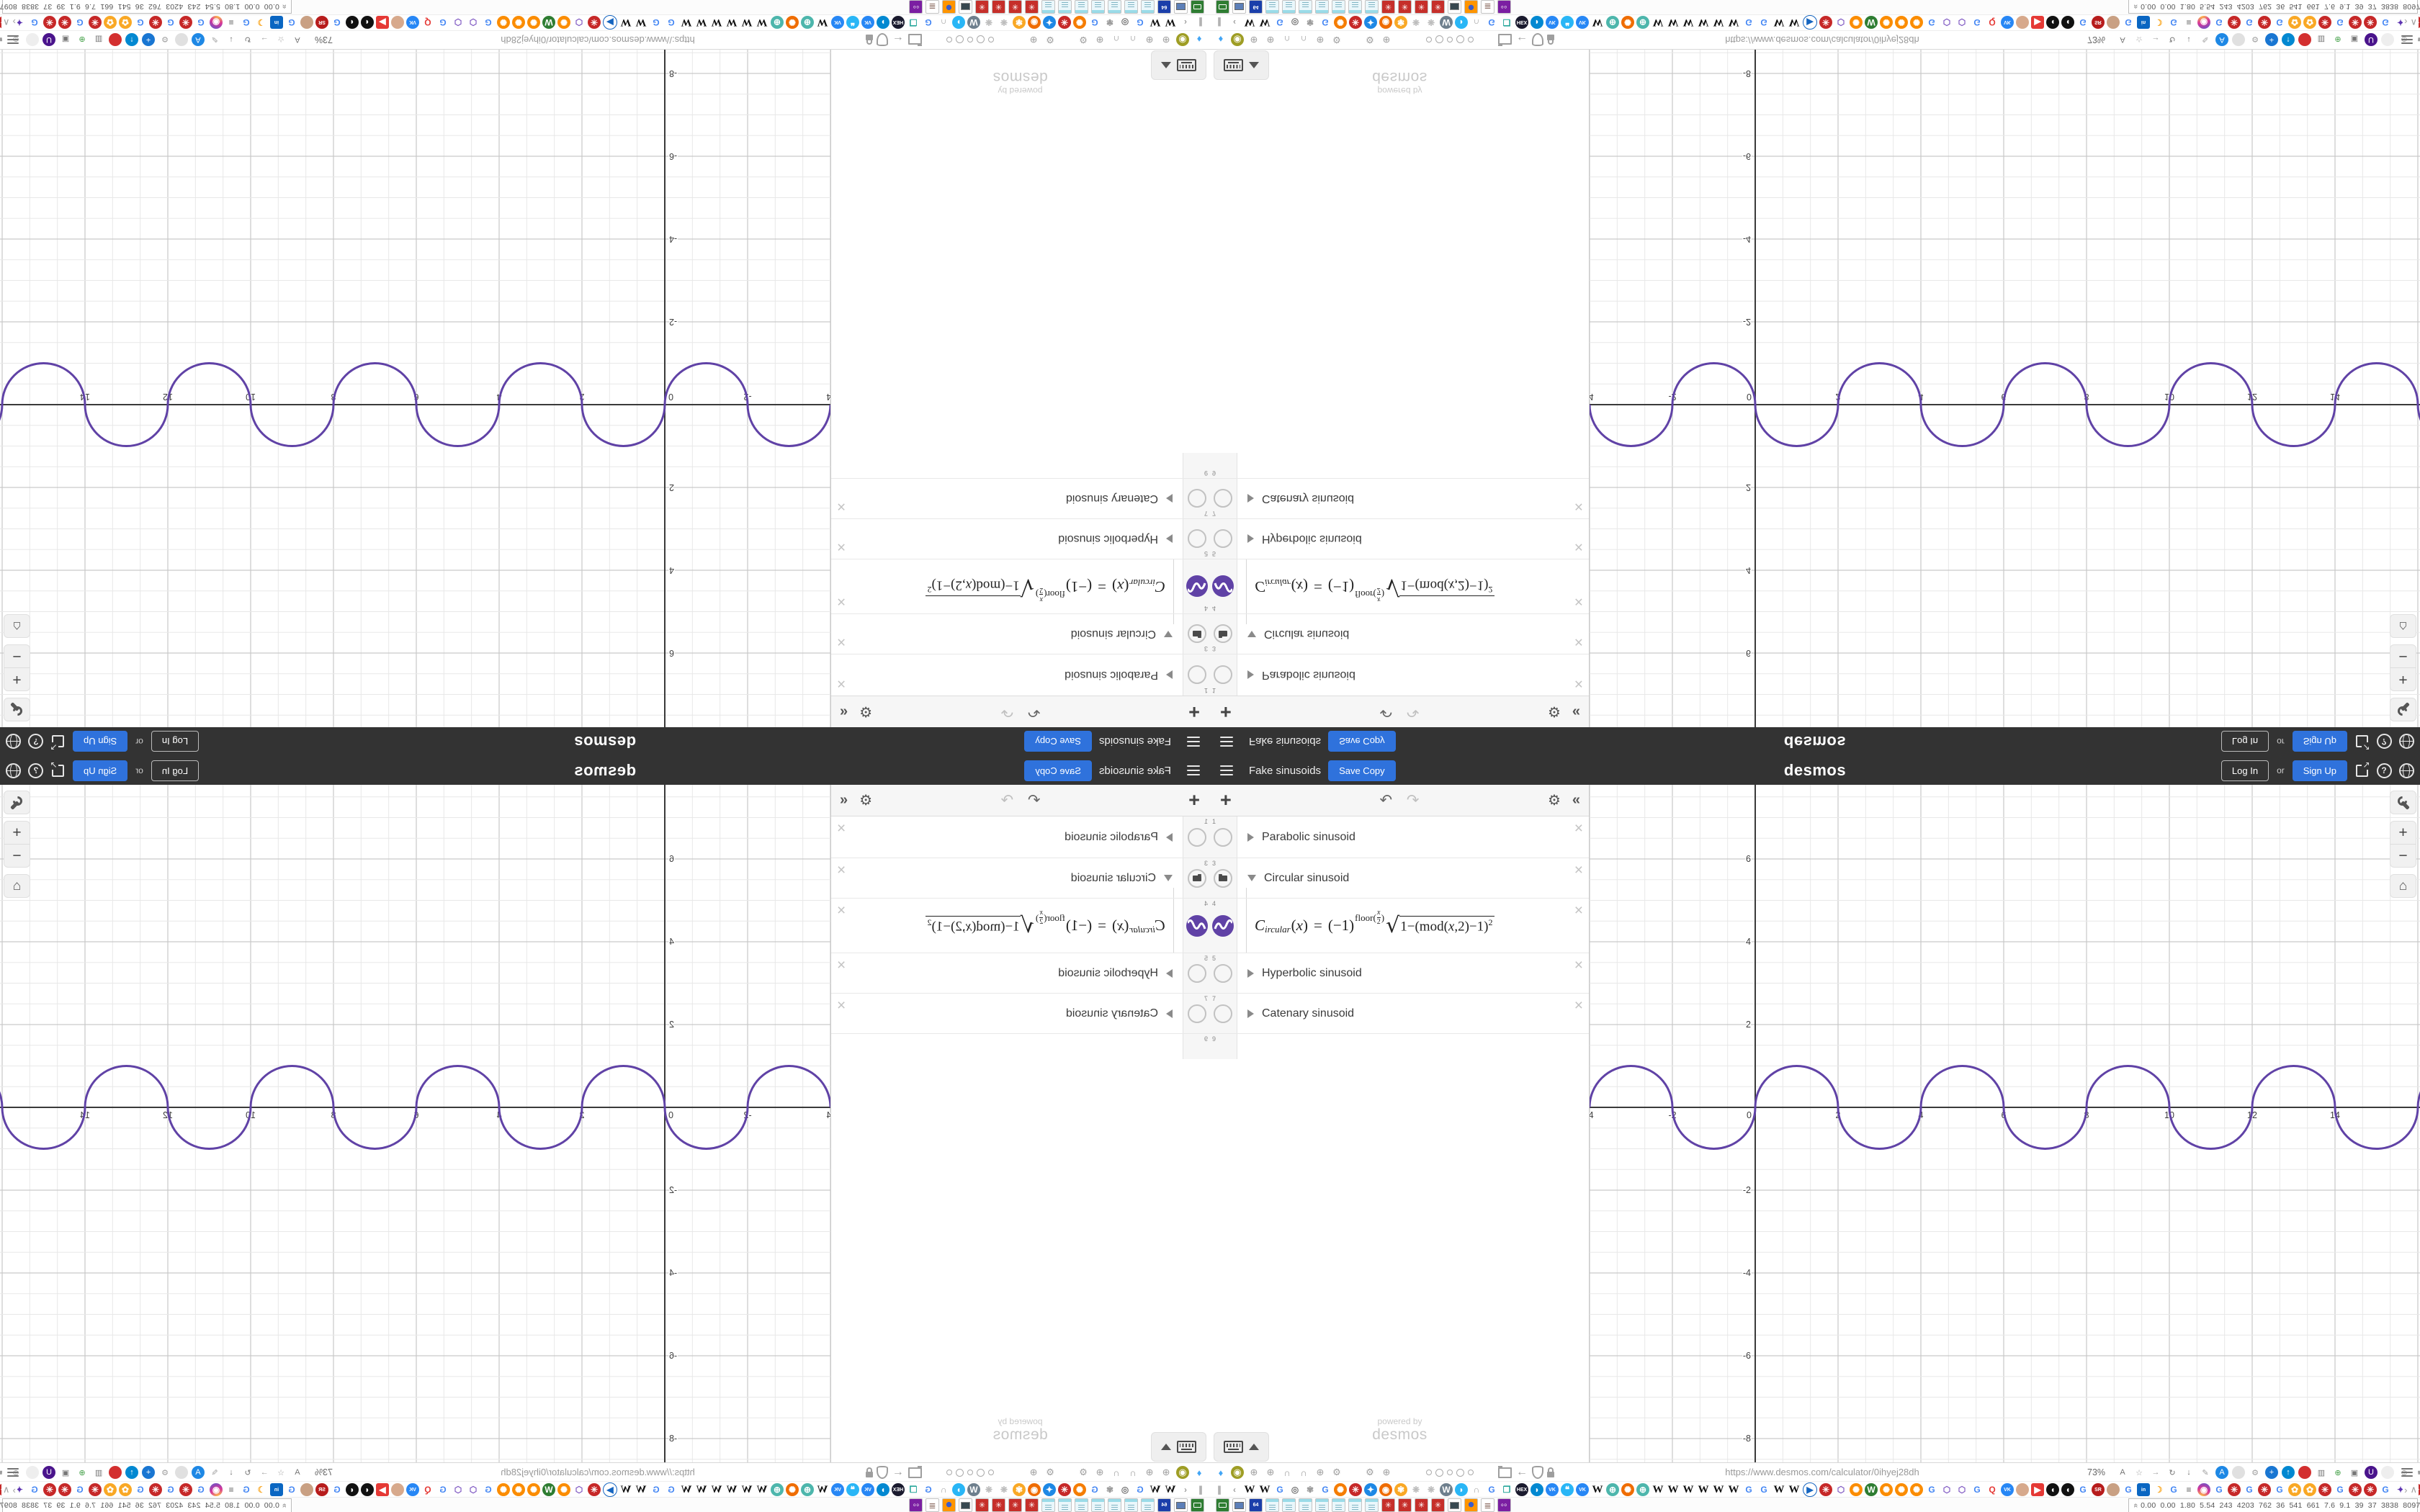 Image resolution: width=2420 pixels, height=1512 pixels. I want to click on favicon: ▣, so click(2354, 39).